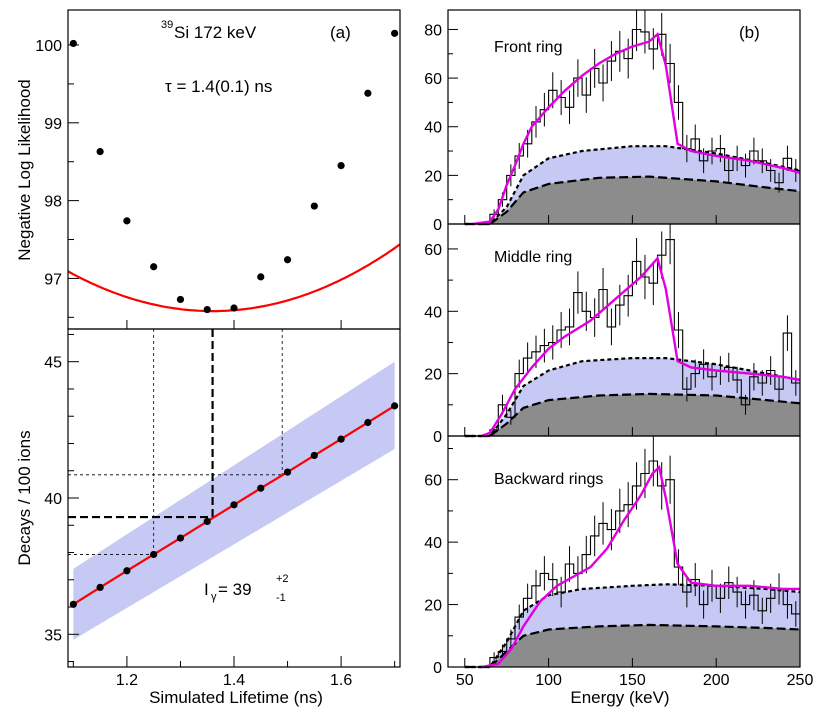 Image resolution: width=830 pixels, height=715 pixels. Describe the element at coordinates (53, 279) in the screenshot. I see `a-top-ytick-label: 97` at that location.